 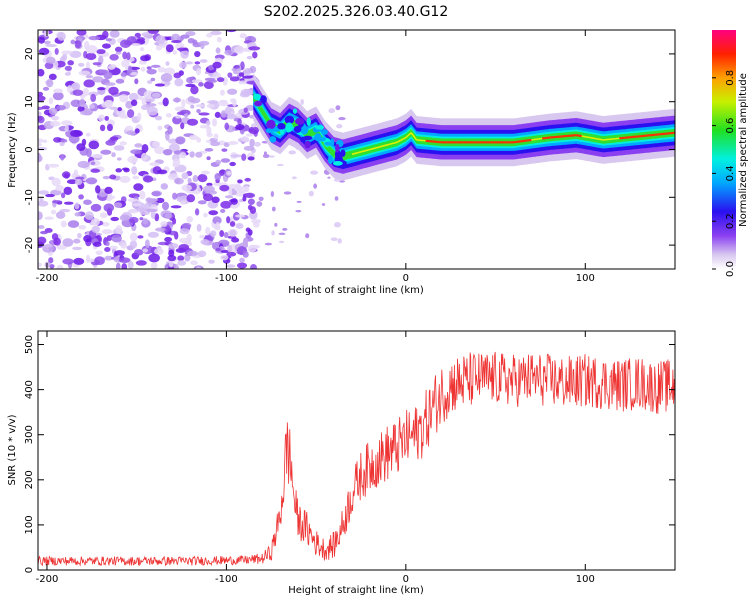 What do you see at coordinates (730, 269) in the screenshot?
I see `colorbar-tick-label: 0.0` at bounding box center [730, 269].